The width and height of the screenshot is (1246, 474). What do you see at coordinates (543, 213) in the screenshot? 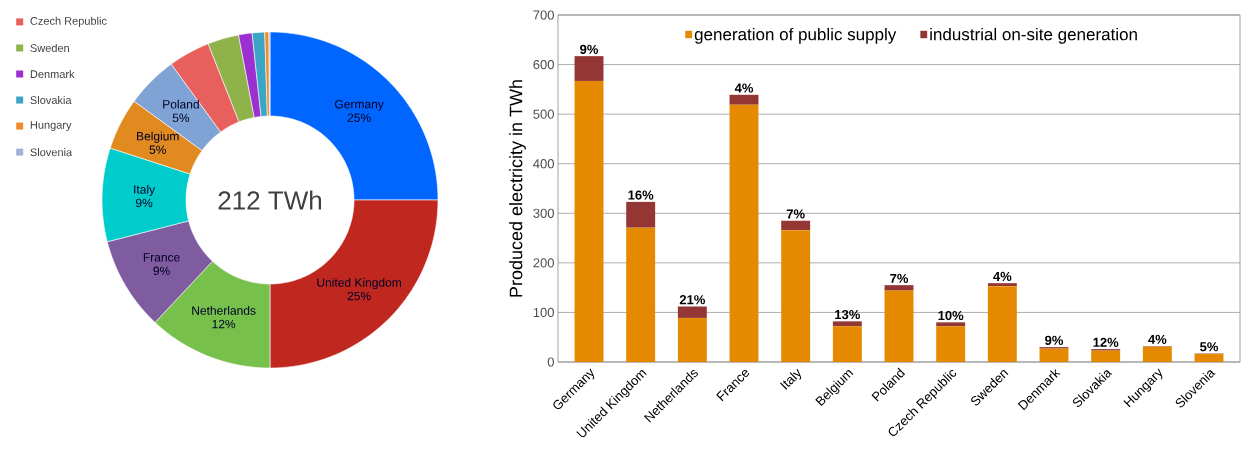
I see `y-tick-label: 300` at bounding box center [543, 213].